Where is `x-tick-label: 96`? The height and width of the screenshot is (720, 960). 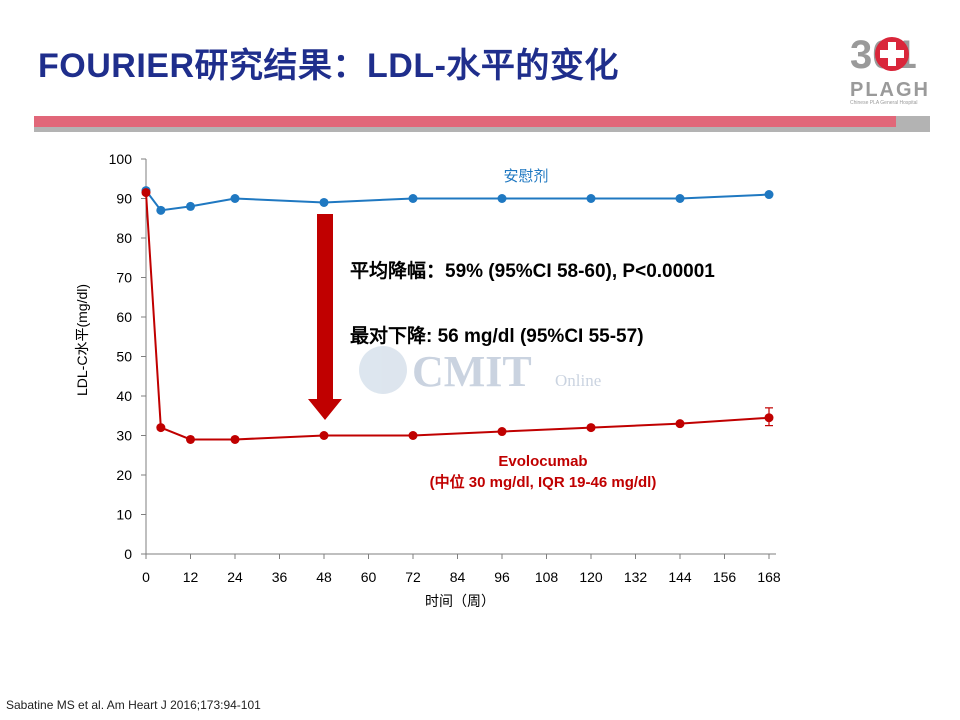
x-tick-label: 96 is located at coordinates (502, 577).